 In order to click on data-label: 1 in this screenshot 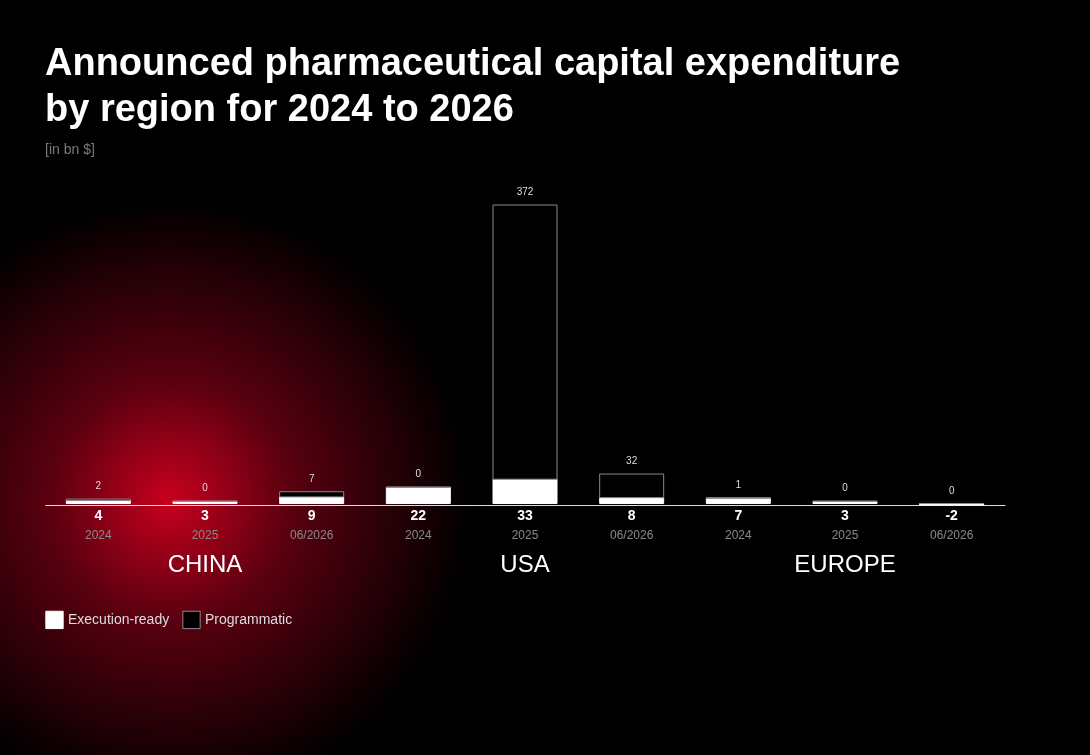, I will do `click(738, 484)`.